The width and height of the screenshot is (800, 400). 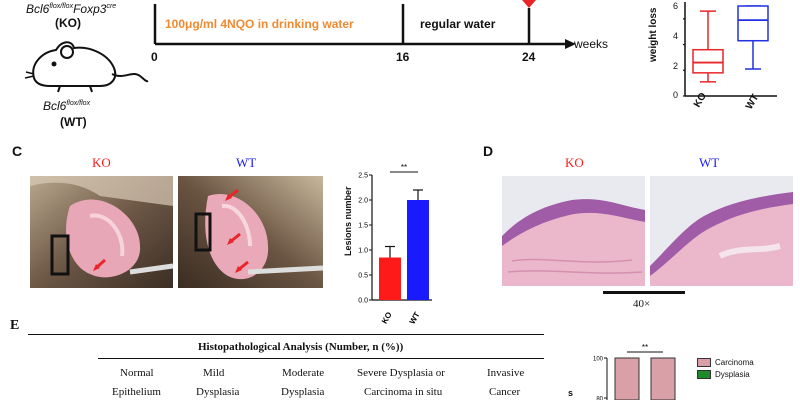 I want to click on genotype-ko-label: Bcl6flox/floxFoxp3cre, so click(x=71, y=9).